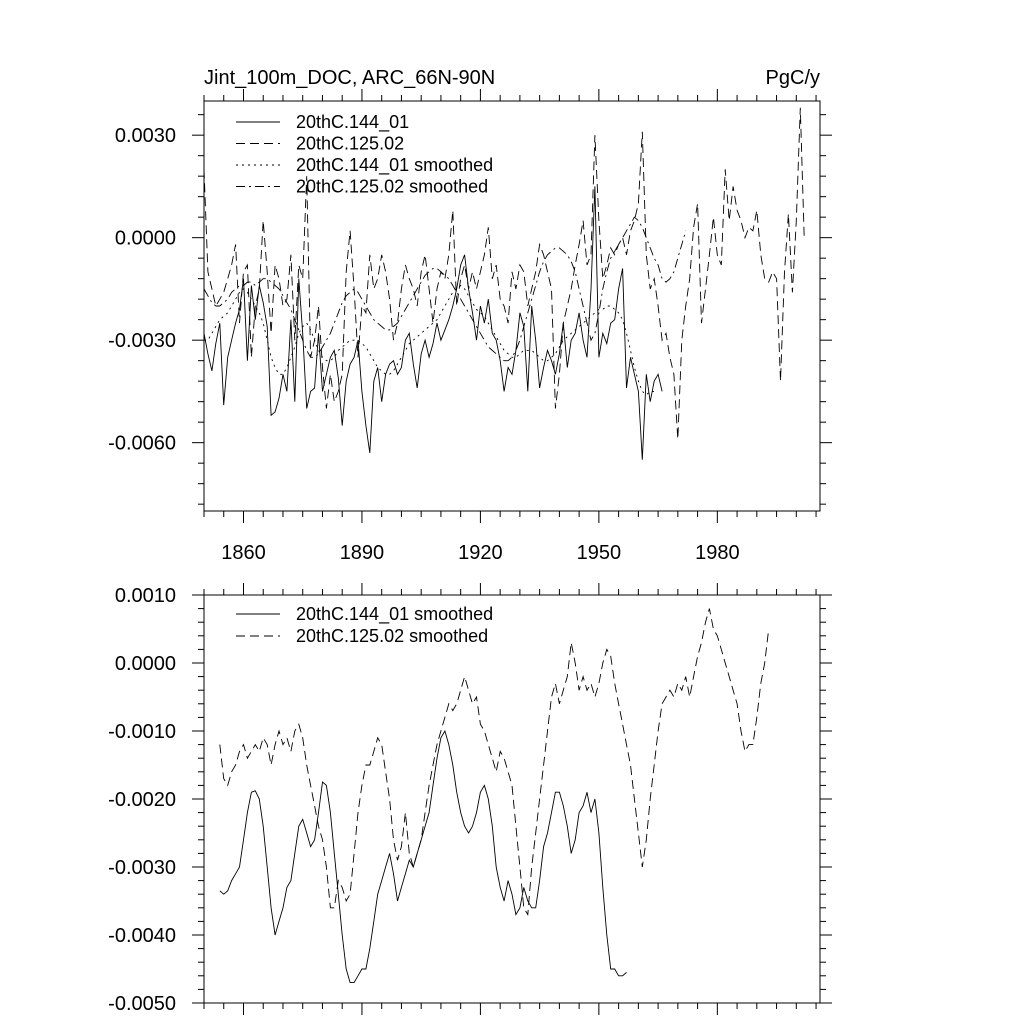 Image resolution: width=1024 pixels, height=1024 pixels. What do you see at coordinates (717, 553) in the screenshot?
I see `x-tick-label: 1980` at bounding box center [717, 553].